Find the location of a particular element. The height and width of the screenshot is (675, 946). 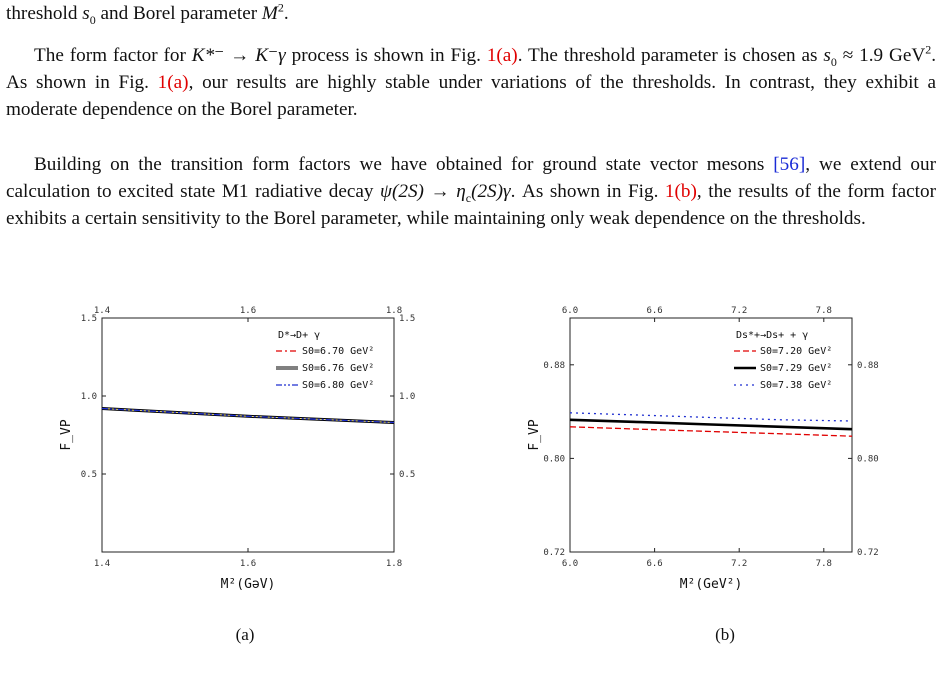

figure-ref-1a: 1(a) is located at coordinates (502, 55).